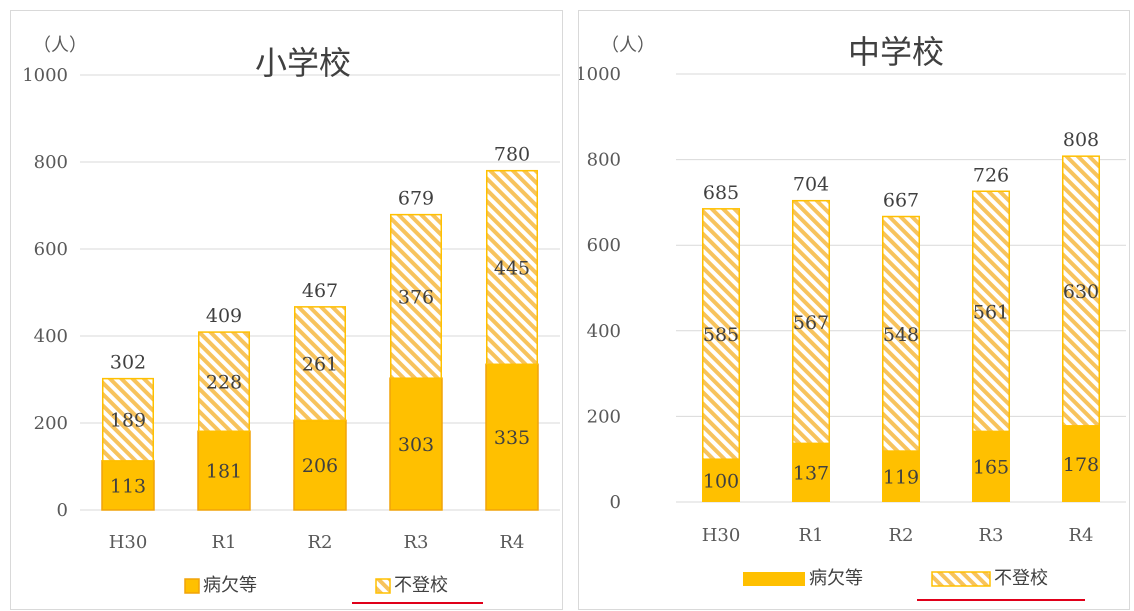  I want to click on data-label-total: 685, so click(721, 193).